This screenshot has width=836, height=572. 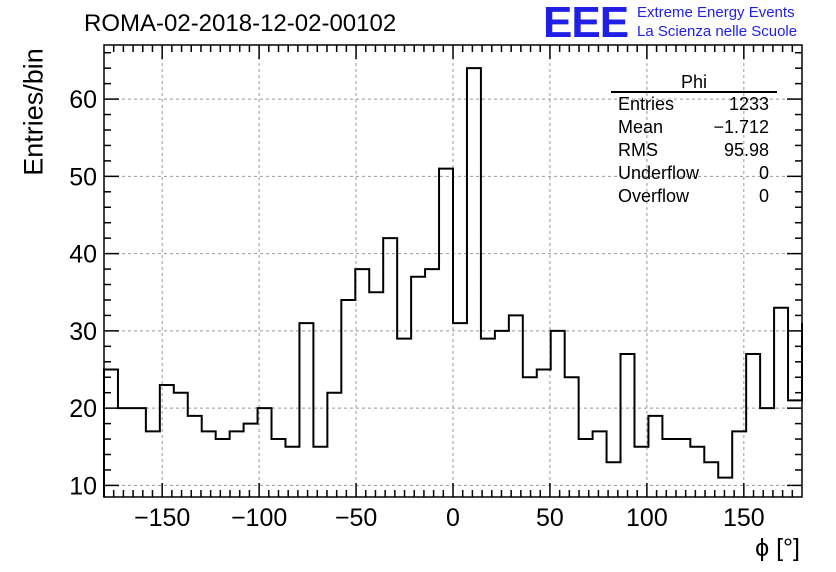 What do you see at coordinates (647, 518) in the screenshot?
I see `x-tick-label: 100` at bounding box center [647, 518].